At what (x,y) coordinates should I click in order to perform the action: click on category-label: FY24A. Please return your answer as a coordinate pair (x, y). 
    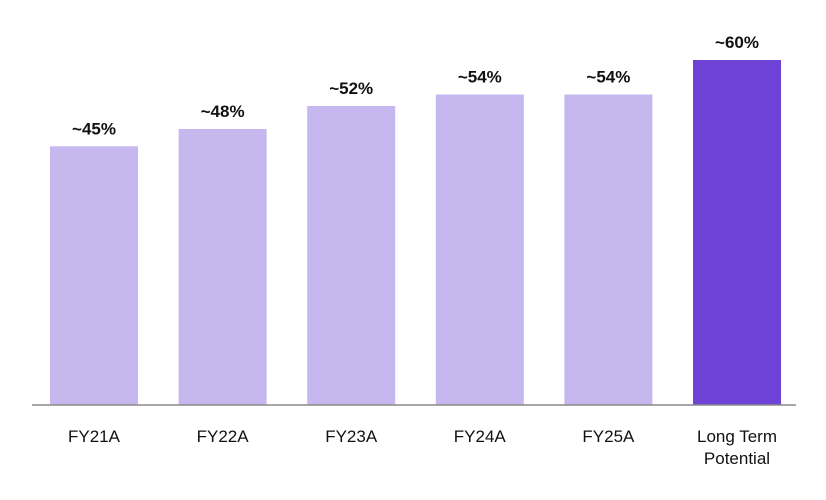
    Looking at the image, I should click on (480, 436).